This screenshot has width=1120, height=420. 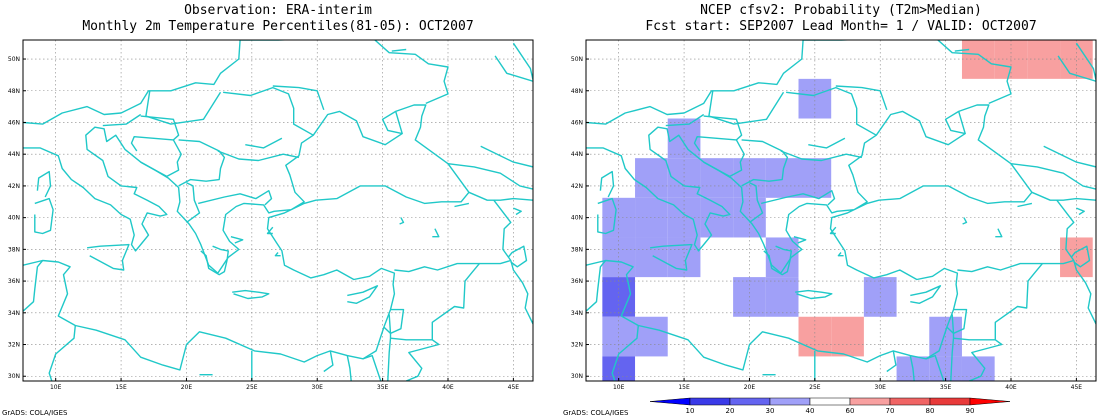 I want to click on probability-colorbar: 10 20 30 40 60 70 80 90, so click(x=830, y=406).